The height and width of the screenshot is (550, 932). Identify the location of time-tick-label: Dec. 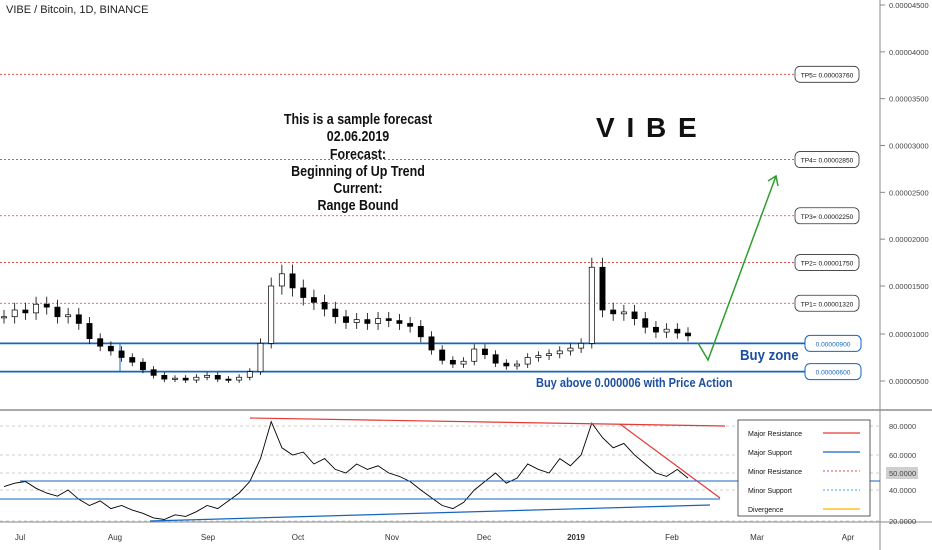
(484, 537).